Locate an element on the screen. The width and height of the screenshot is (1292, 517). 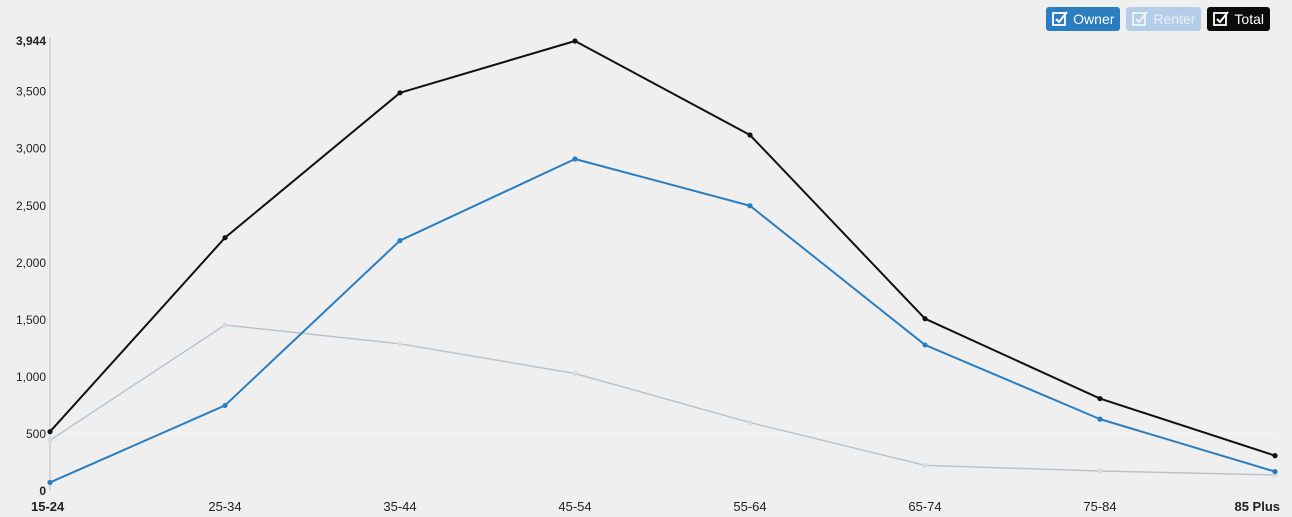
x-tick-label: 65-74 is located at coordinates (924, 506).